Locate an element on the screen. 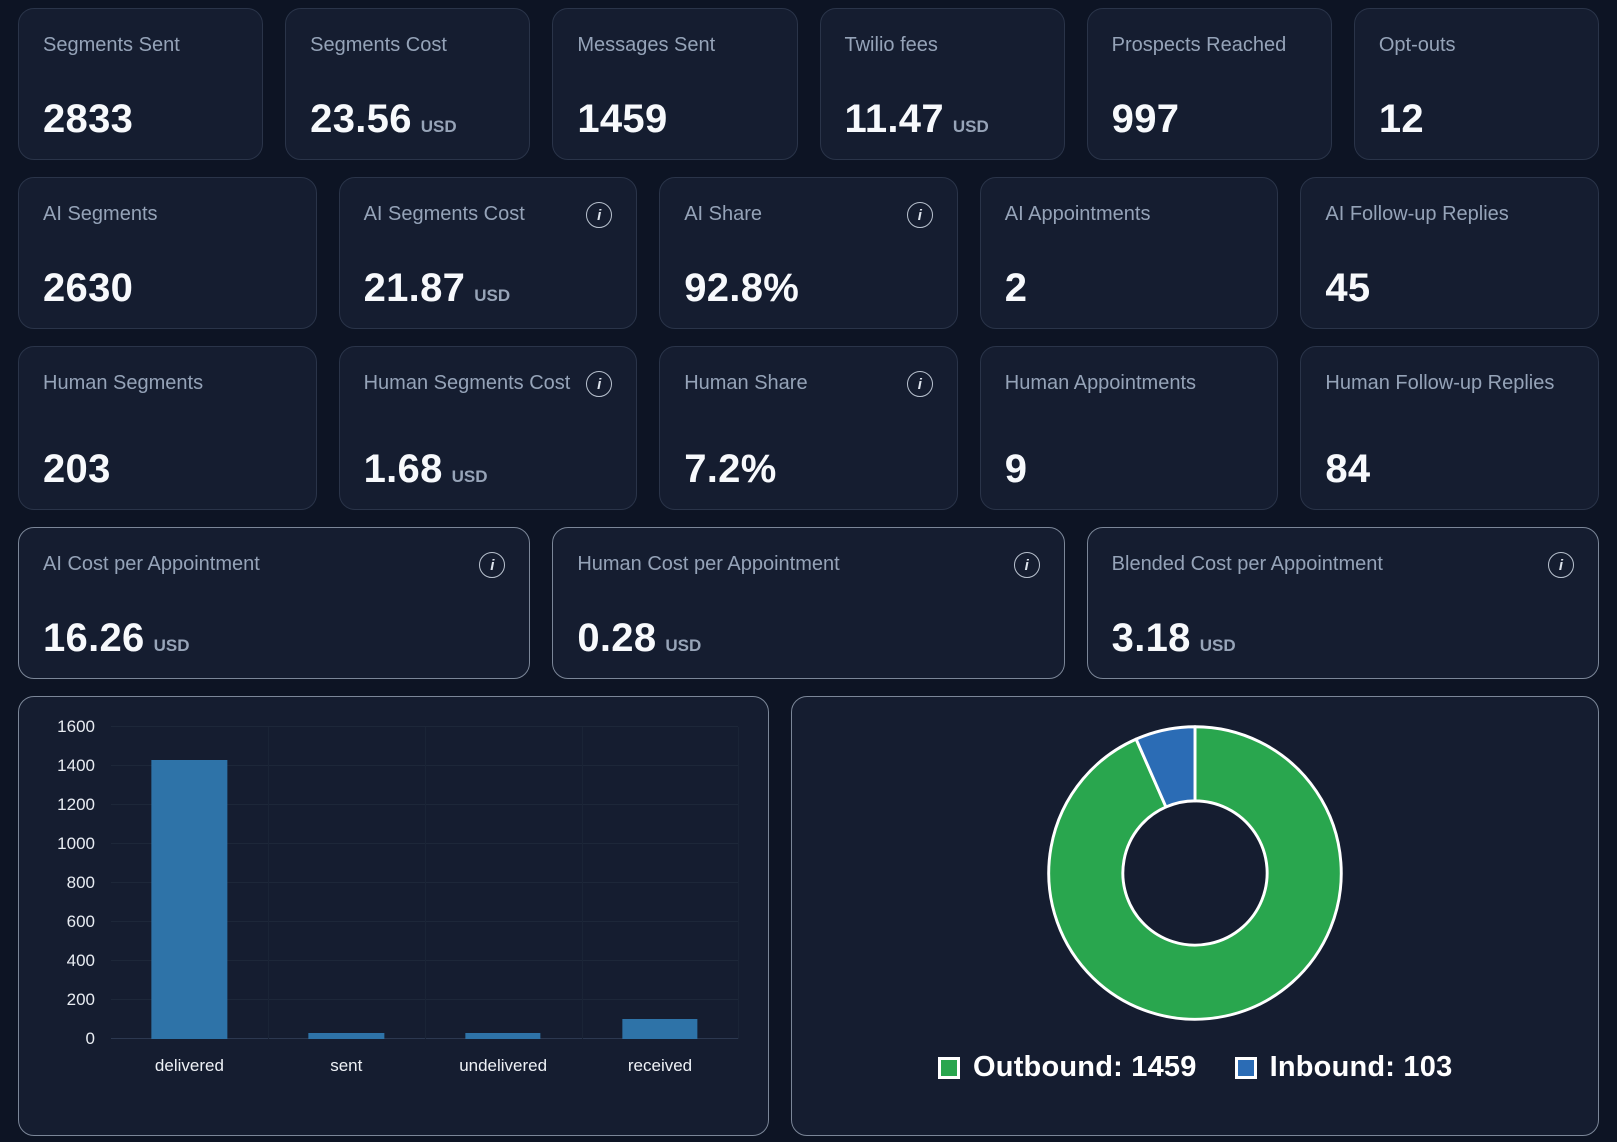 The height and width of the screenshot is (1142, 1617). stat-label: AI Follow-up Replies is located at coordinates (1417, 214).